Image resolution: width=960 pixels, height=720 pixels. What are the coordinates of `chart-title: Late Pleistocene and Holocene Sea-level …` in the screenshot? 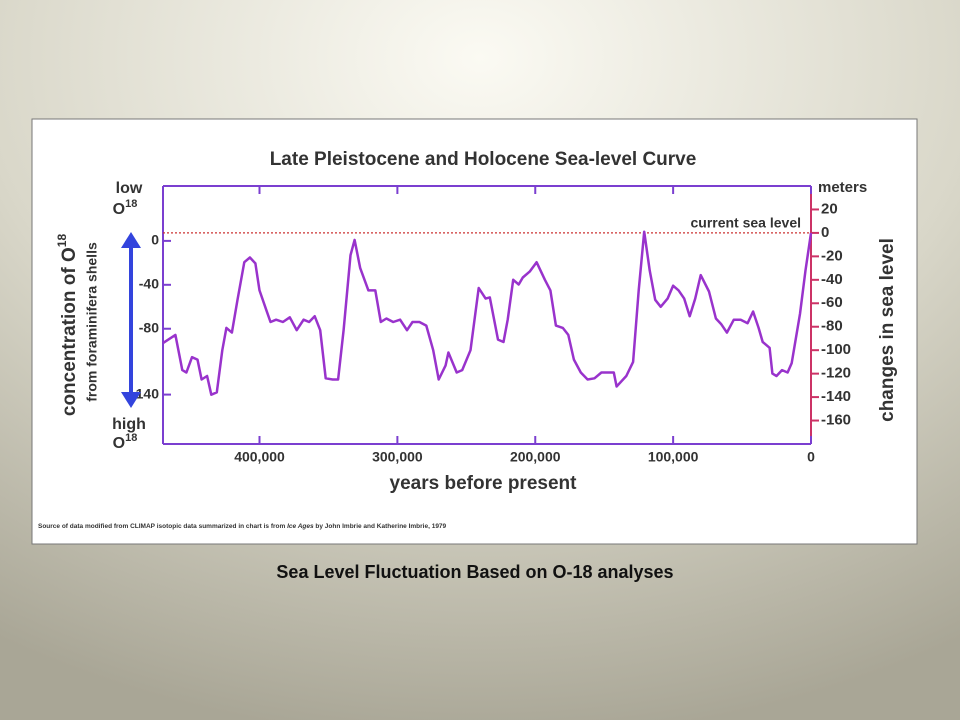 It's located at (483, 159).